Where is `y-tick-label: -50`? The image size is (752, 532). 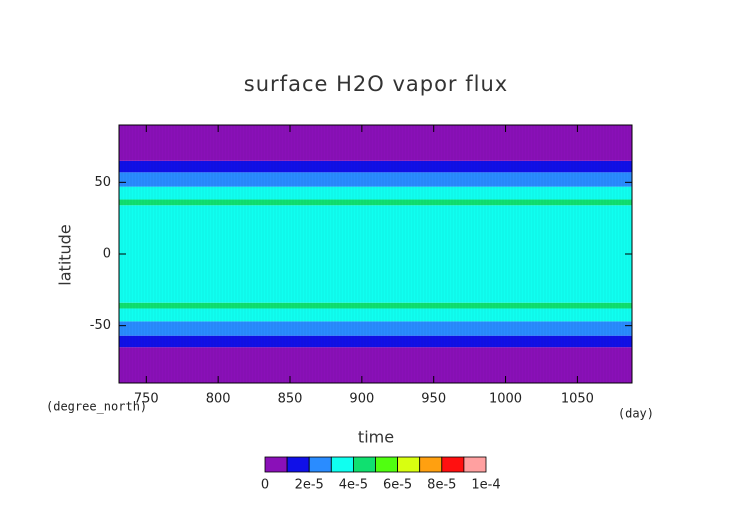 y-tick-label: -50 is located at coordinates (100, 325).